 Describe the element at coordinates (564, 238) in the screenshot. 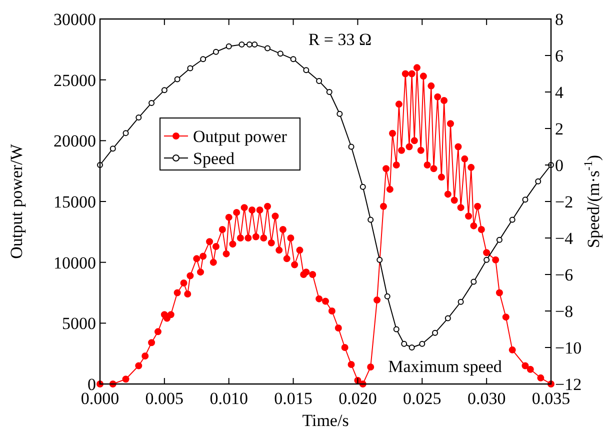

I see `y2-tick-label: −4` at that location.